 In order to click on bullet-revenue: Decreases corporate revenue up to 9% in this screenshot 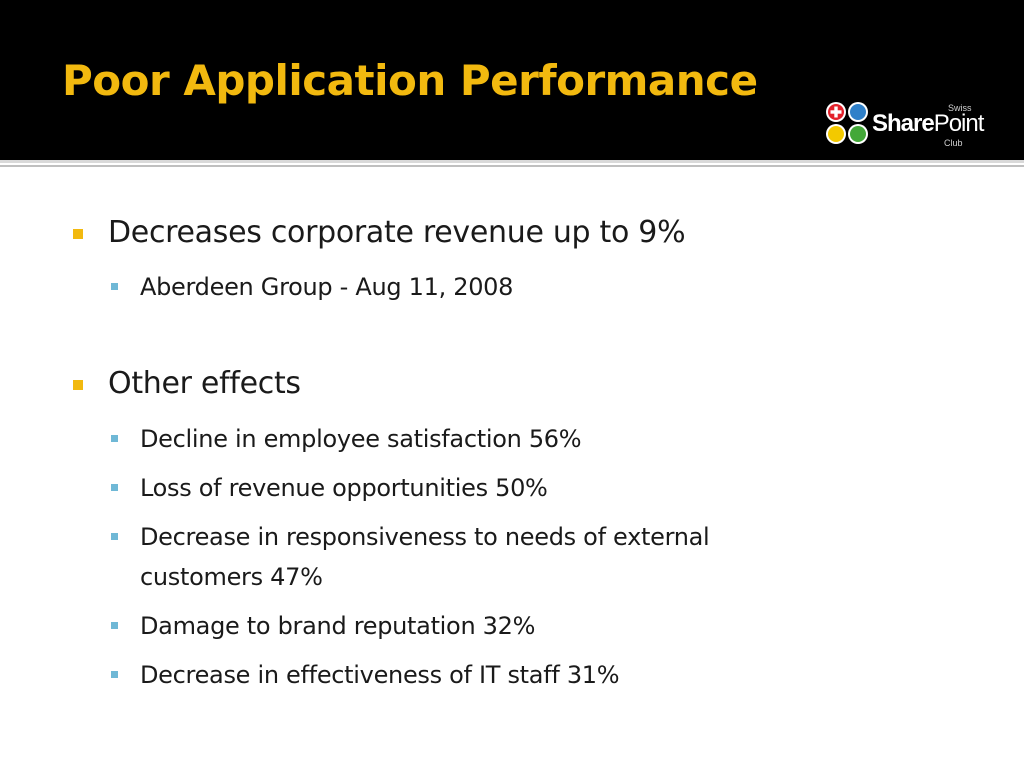, I will do `click(379, 232)`.